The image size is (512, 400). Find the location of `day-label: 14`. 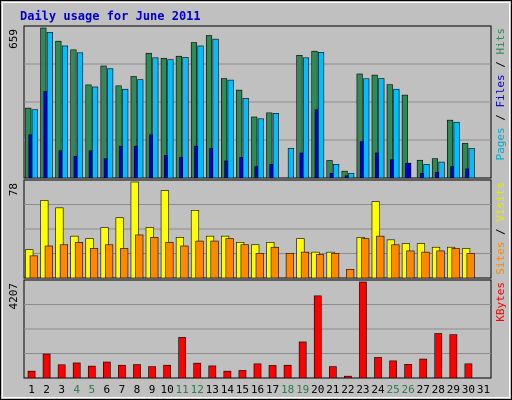

day-label: 14 is located at coordinates (228, 389).